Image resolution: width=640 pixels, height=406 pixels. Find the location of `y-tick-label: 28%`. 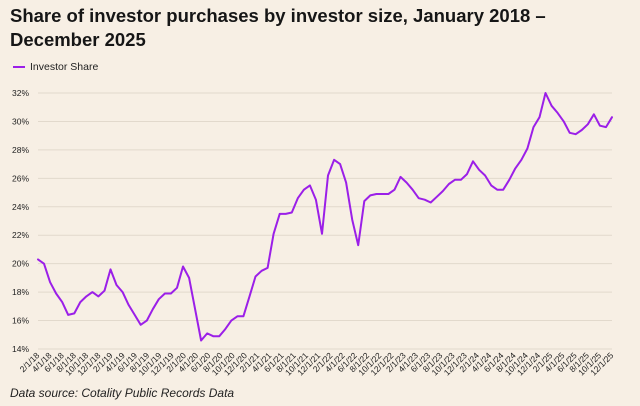

y-tick-label: 28% is located at coordinates (20, 150).